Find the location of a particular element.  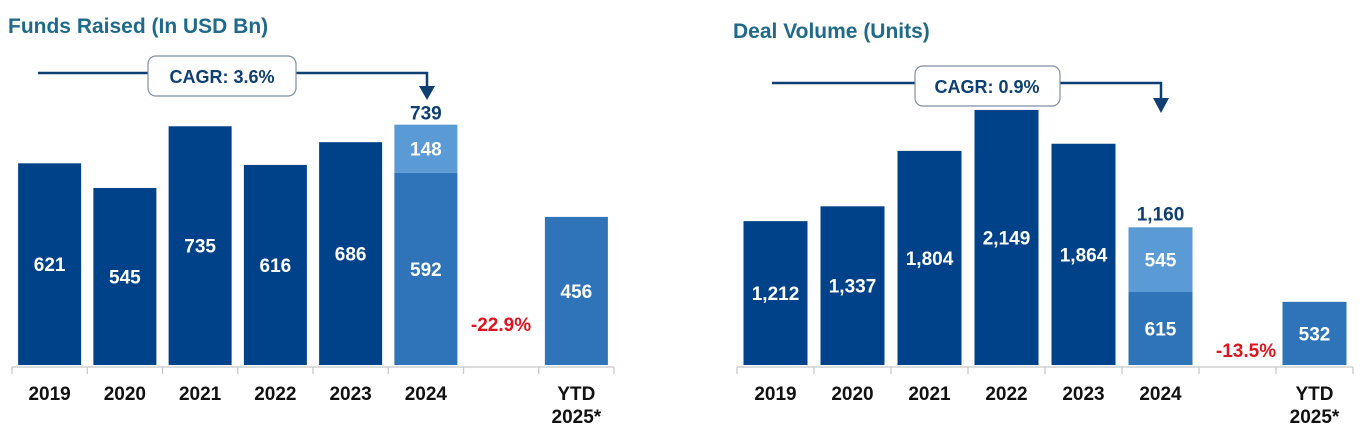

bar-value-label: 532 is located at coordinates (1315, 334).